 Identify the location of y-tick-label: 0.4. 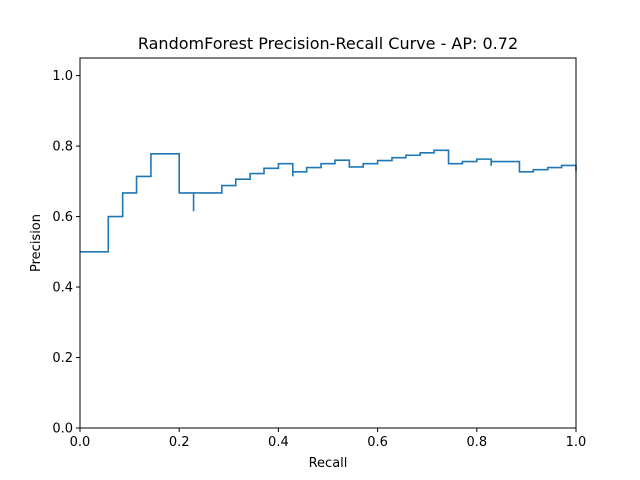
(62, 288).